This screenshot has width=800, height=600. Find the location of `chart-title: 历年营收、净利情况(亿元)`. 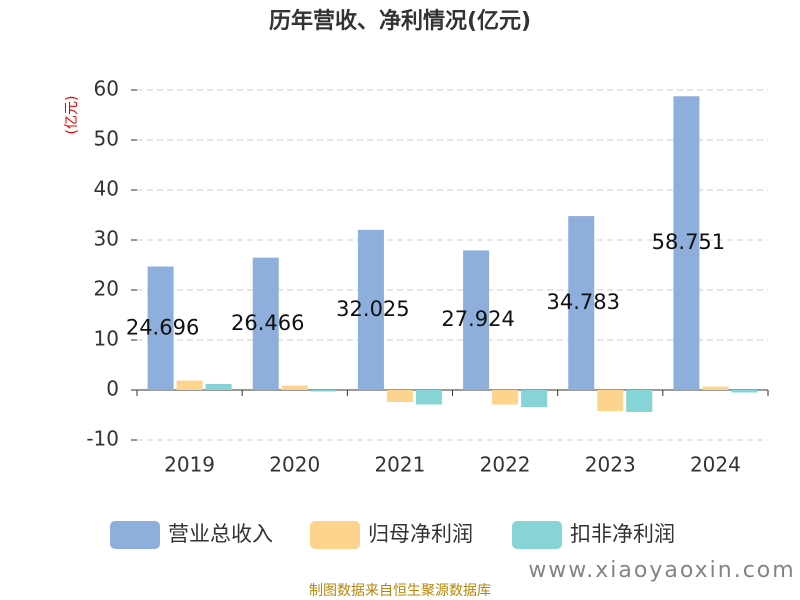

chart-title: 历年营收、净利情况(亿元) is located at coordinates (400, 21).